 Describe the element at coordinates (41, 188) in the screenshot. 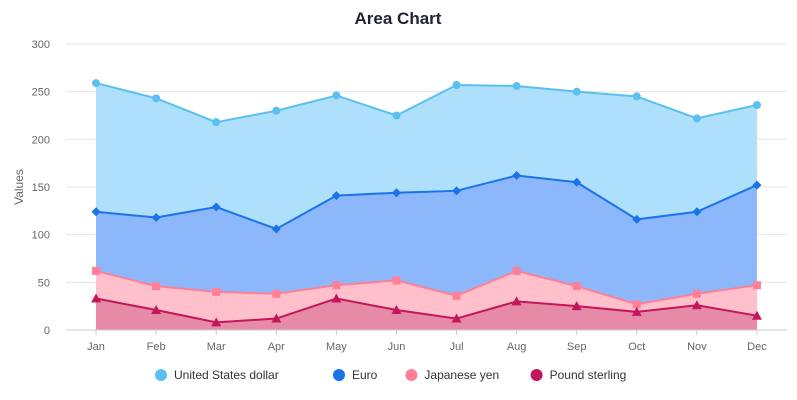

I see `y-tick-label: 150` at that location.